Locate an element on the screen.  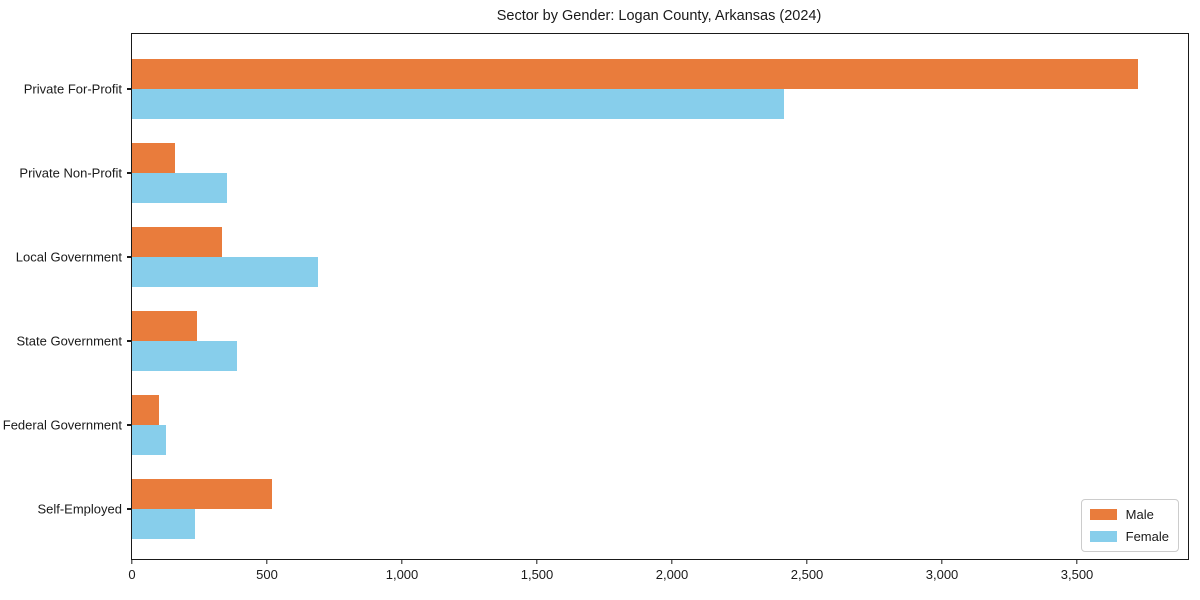
x-tick-label-2000: 2,000 is located at coordinates (672, 574).